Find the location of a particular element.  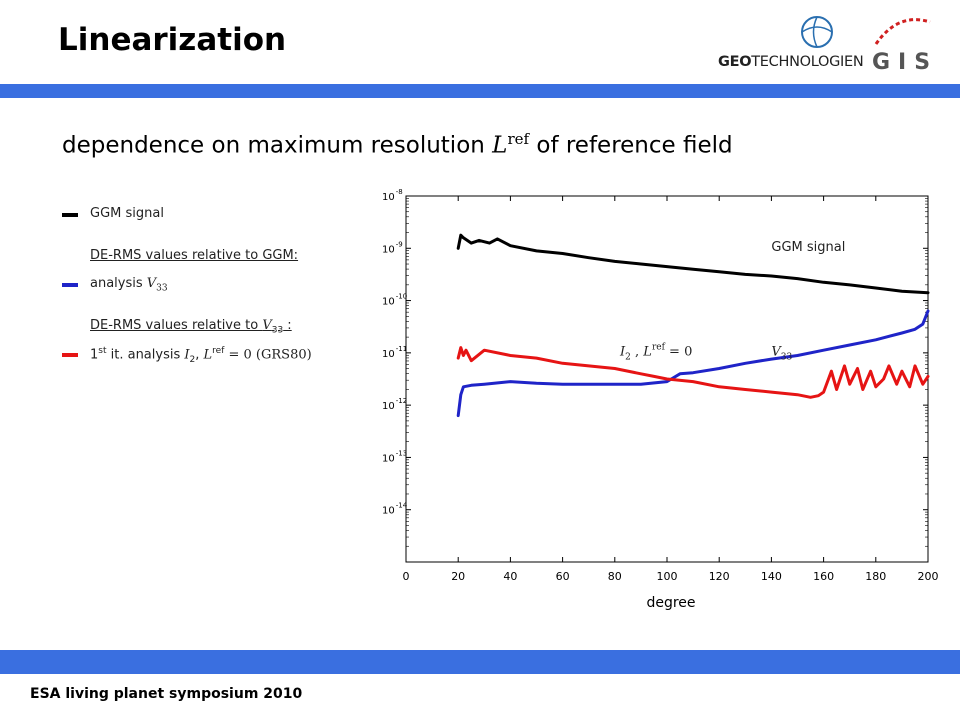

geotechnologien-logo: GEOTECHNOLOGIEN is located at coordinates (791, 45).